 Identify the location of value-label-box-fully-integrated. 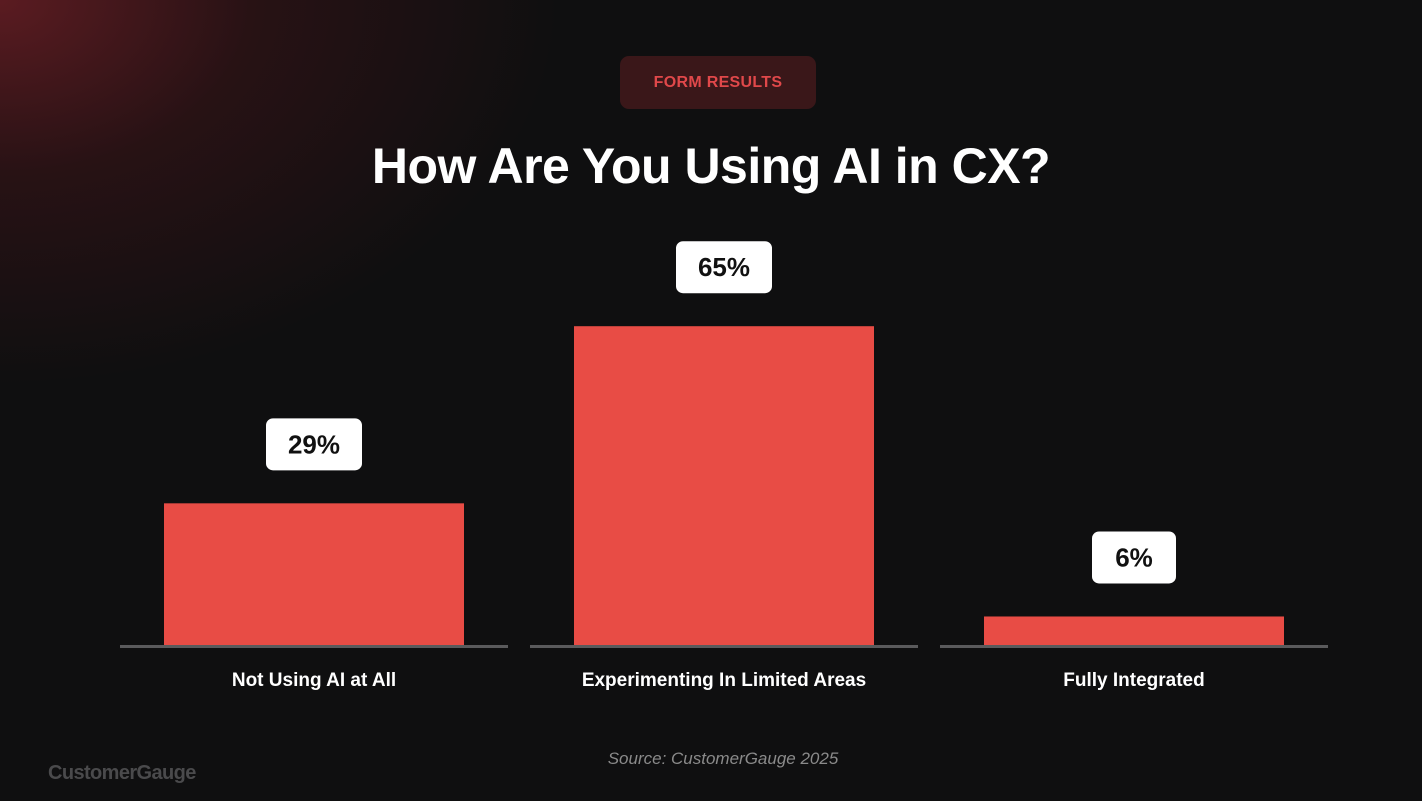
(1134, 557).